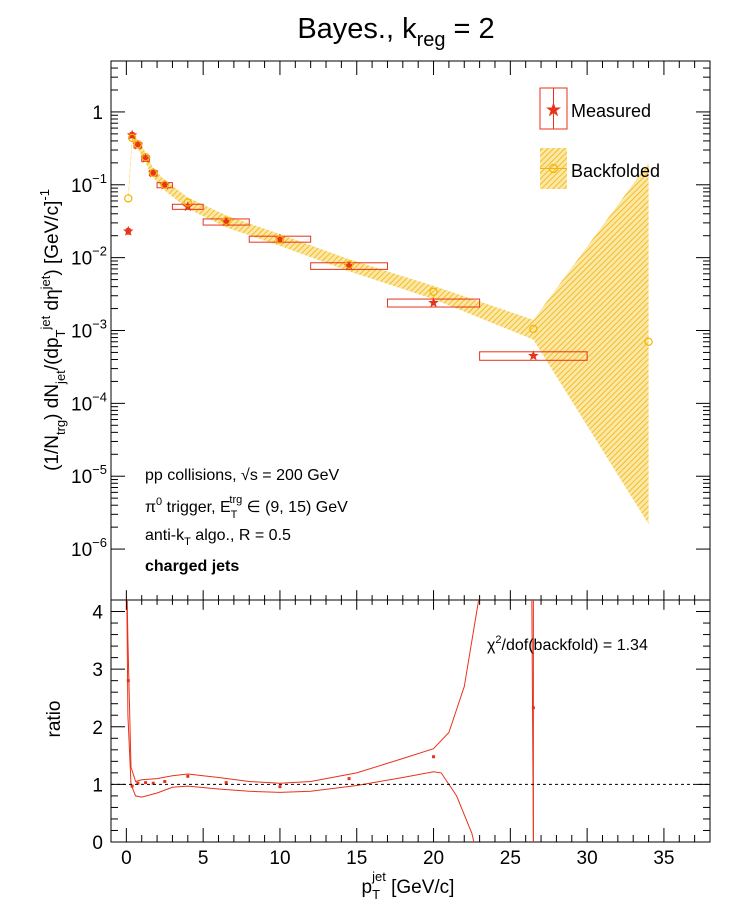 This screenshot has width=748, height=924. I want to click on y-tick-label: 10⁻⁶, so click(89, 548).